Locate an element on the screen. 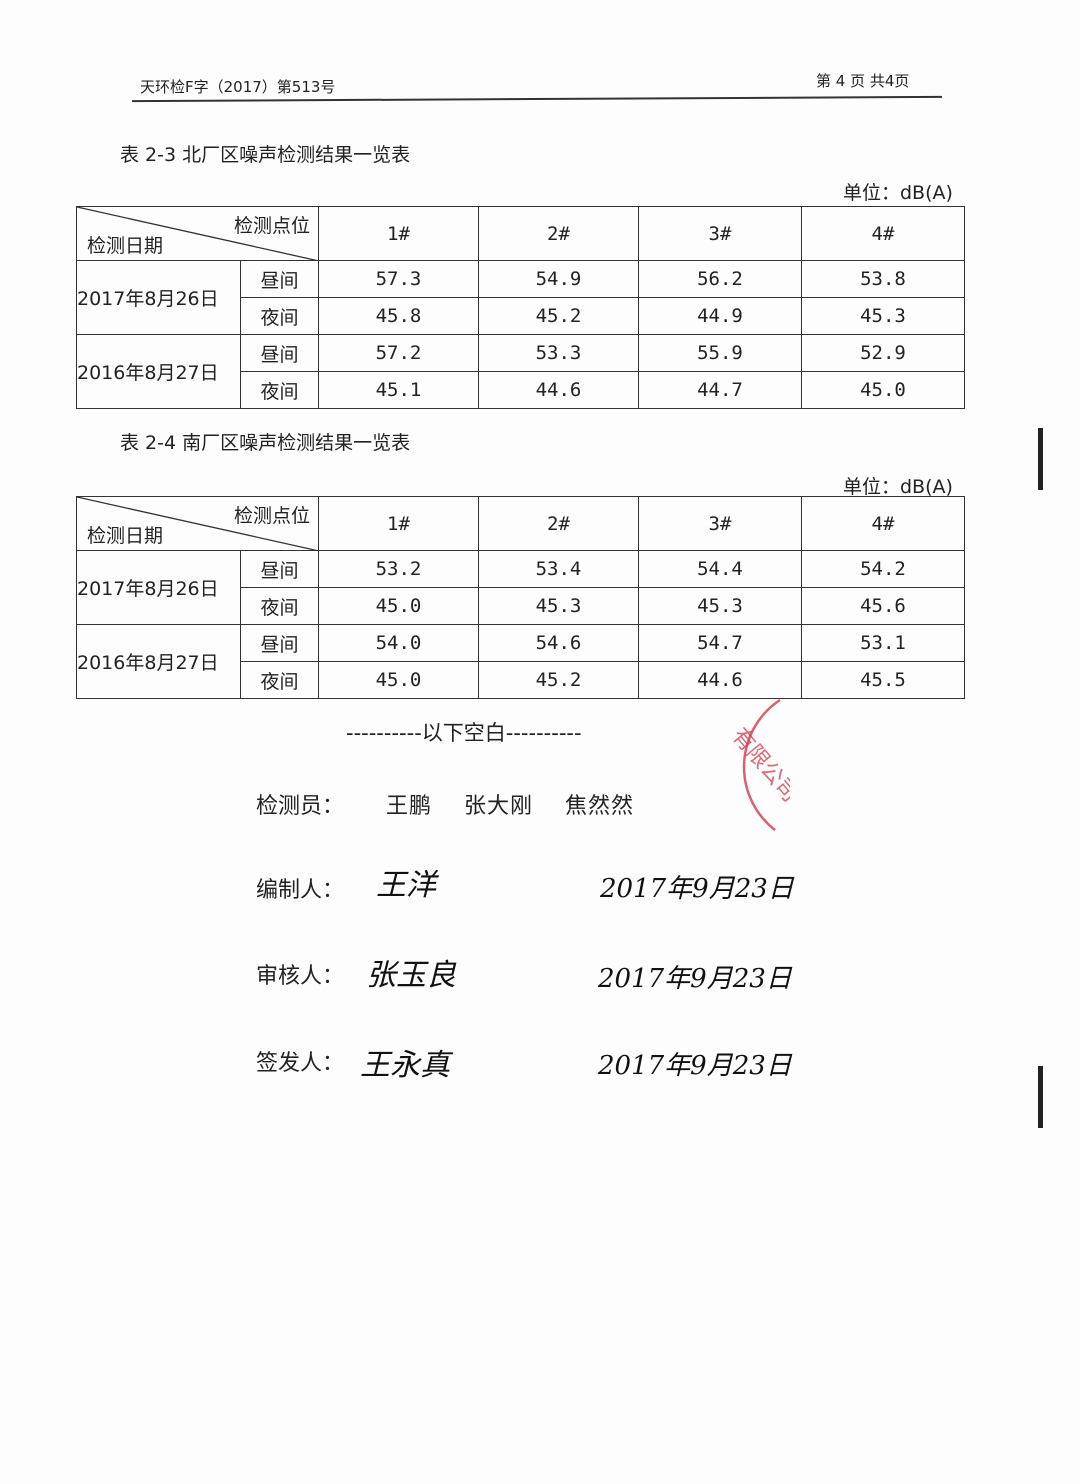  value-cell: 53.4 is located at coordinates (558, 569).